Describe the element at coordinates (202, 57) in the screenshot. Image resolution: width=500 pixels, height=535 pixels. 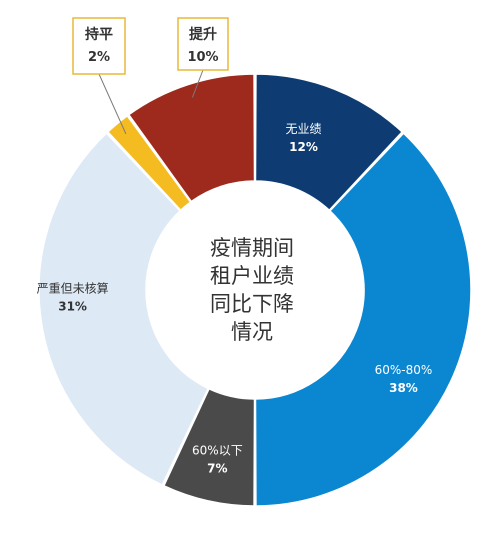
I see `callout-value-5: 10%` at that location.